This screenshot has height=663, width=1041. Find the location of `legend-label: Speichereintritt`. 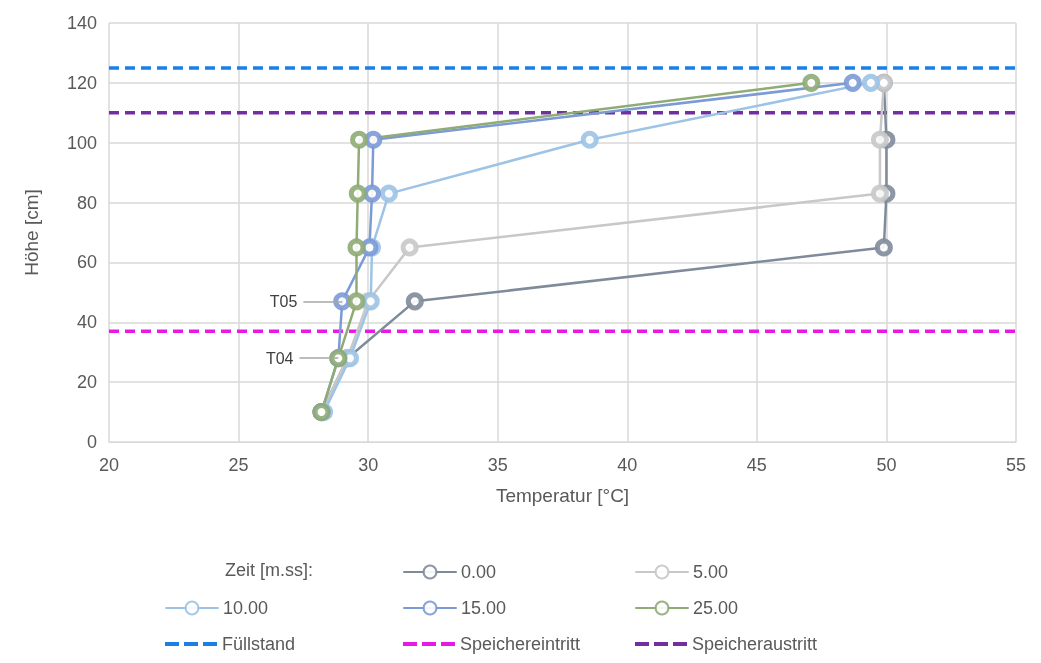

legend-label: Speichereintritt is located at coordinates (520, 644).